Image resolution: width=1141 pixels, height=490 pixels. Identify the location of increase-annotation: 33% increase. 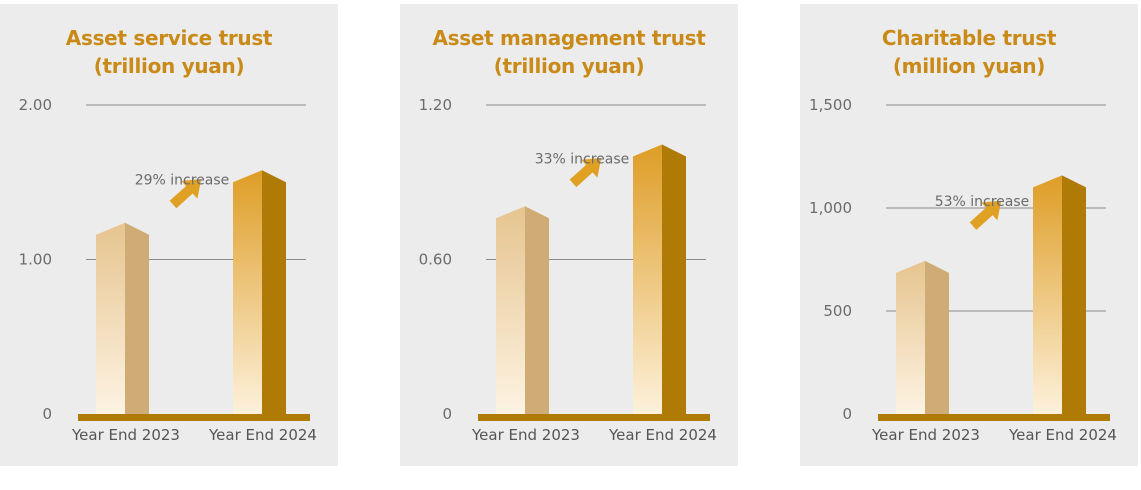
(582, 159).